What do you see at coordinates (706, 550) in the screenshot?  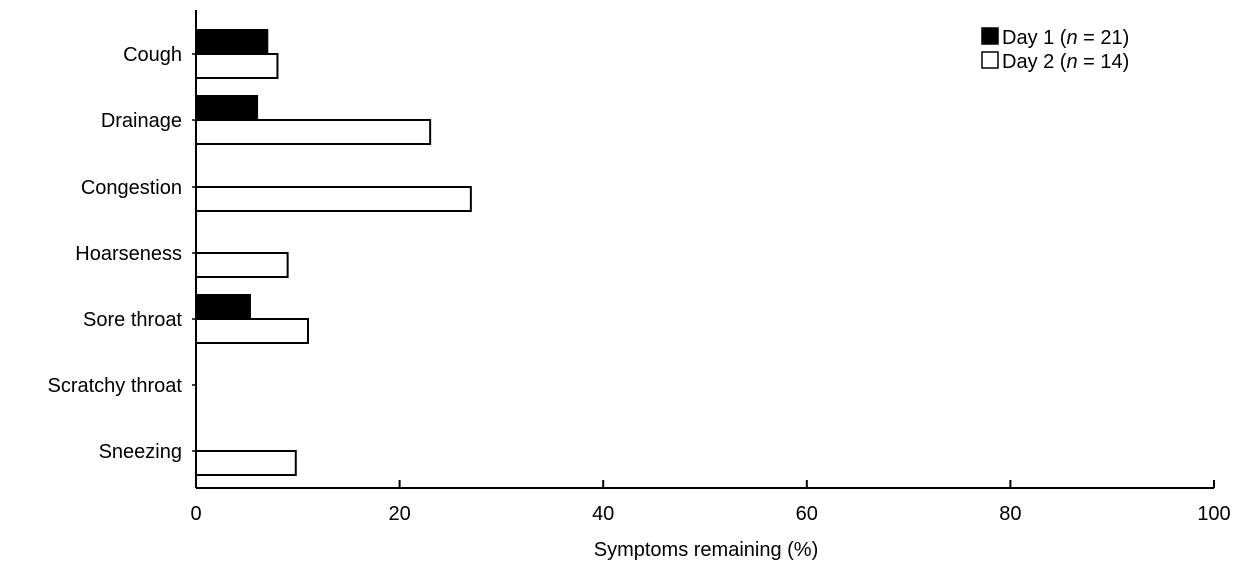 I see `x-axis-label: Symptoms remaining (%)` at bounding box center [706, 550].